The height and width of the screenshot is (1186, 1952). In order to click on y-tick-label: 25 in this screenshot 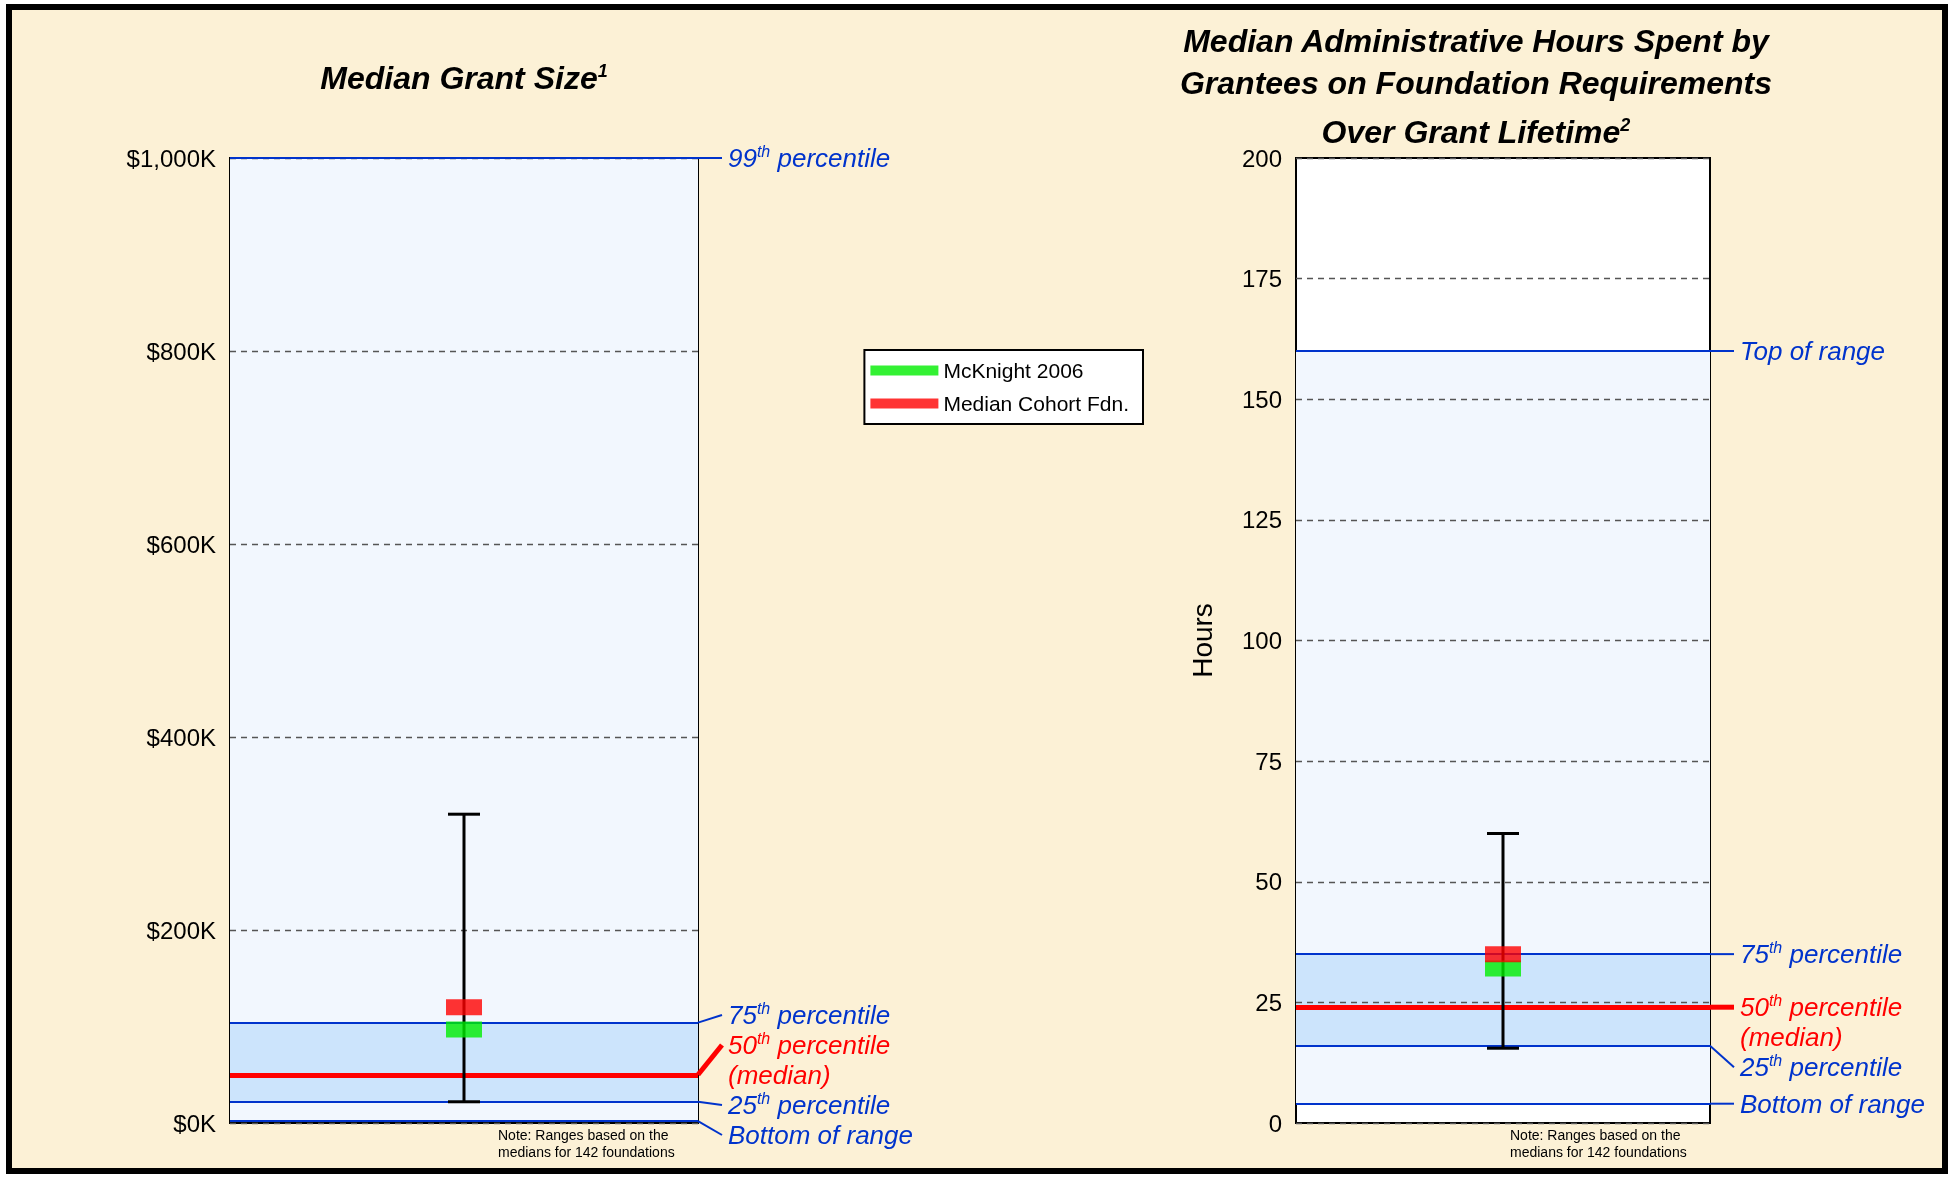, I will do `click(1268, 1002)`.